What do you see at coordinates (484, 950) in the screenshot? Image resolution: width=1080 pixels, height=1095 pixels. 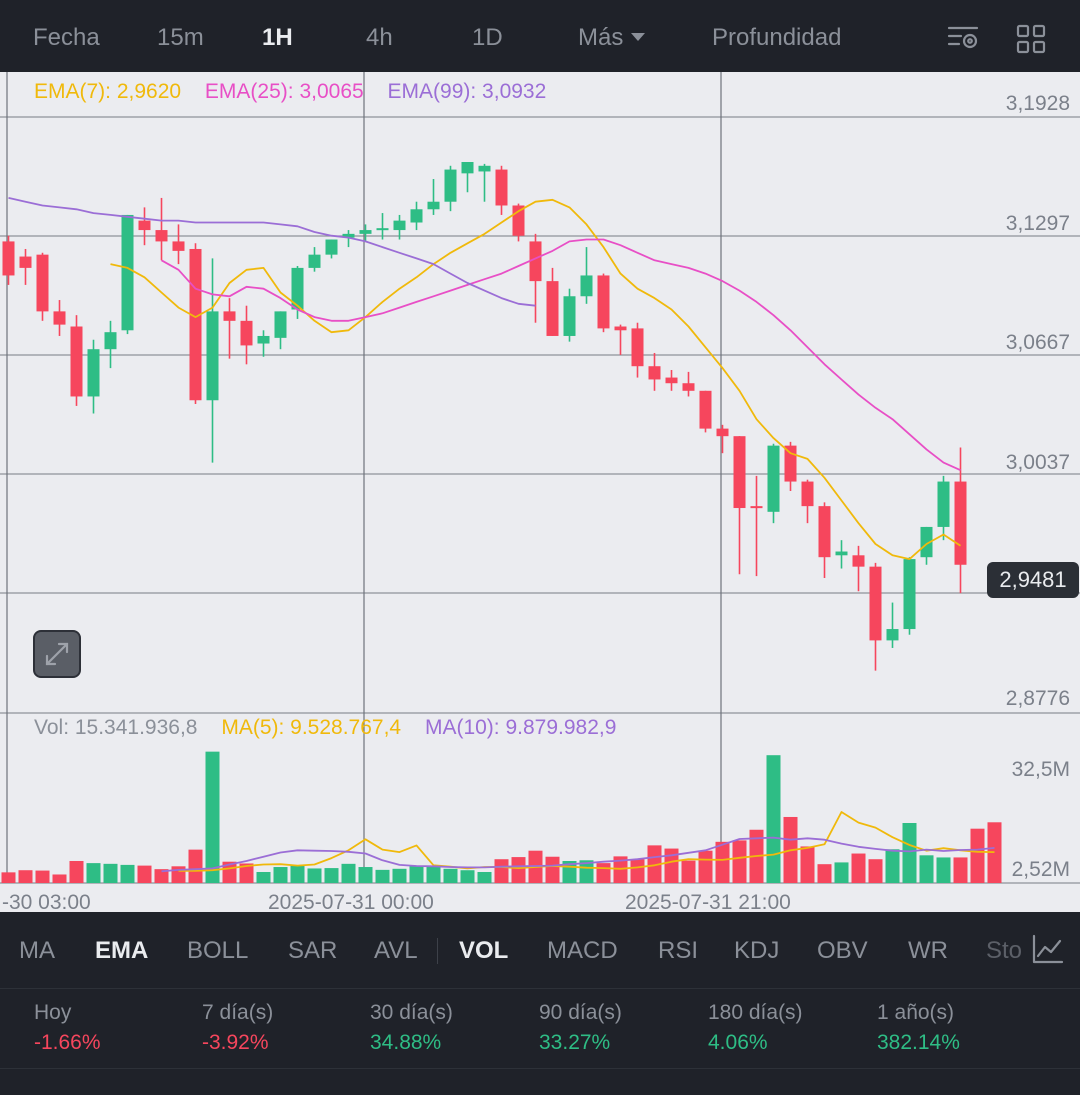 I see `indicator-vol: VOL` at bounding box center [484, 950].